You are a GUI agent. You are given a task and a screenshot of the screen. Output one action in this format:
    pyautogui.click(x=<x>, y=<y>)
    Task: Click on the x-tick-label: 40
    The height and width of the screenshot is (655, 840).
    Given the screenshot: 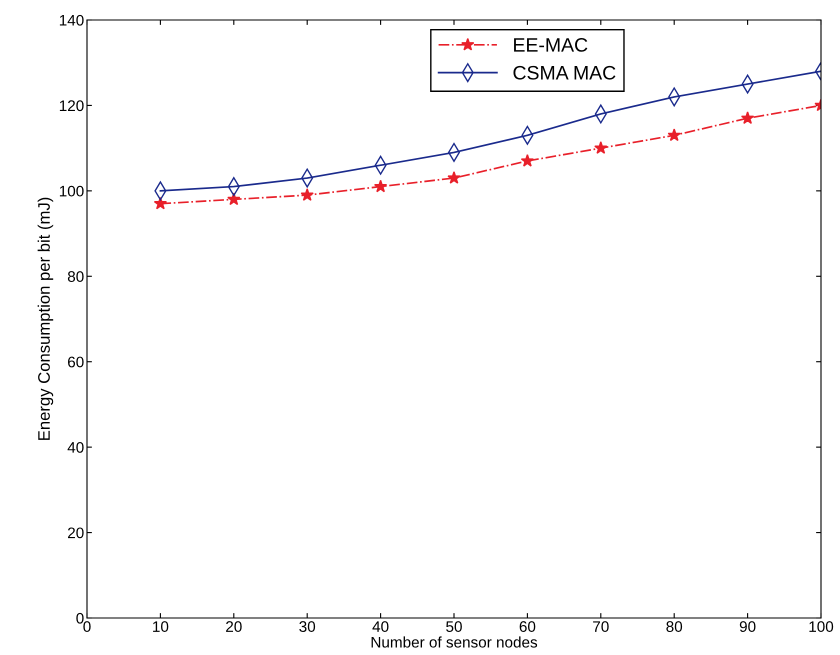 What is the action you would take?
    pyautogui.click(x=380, y=626)
    